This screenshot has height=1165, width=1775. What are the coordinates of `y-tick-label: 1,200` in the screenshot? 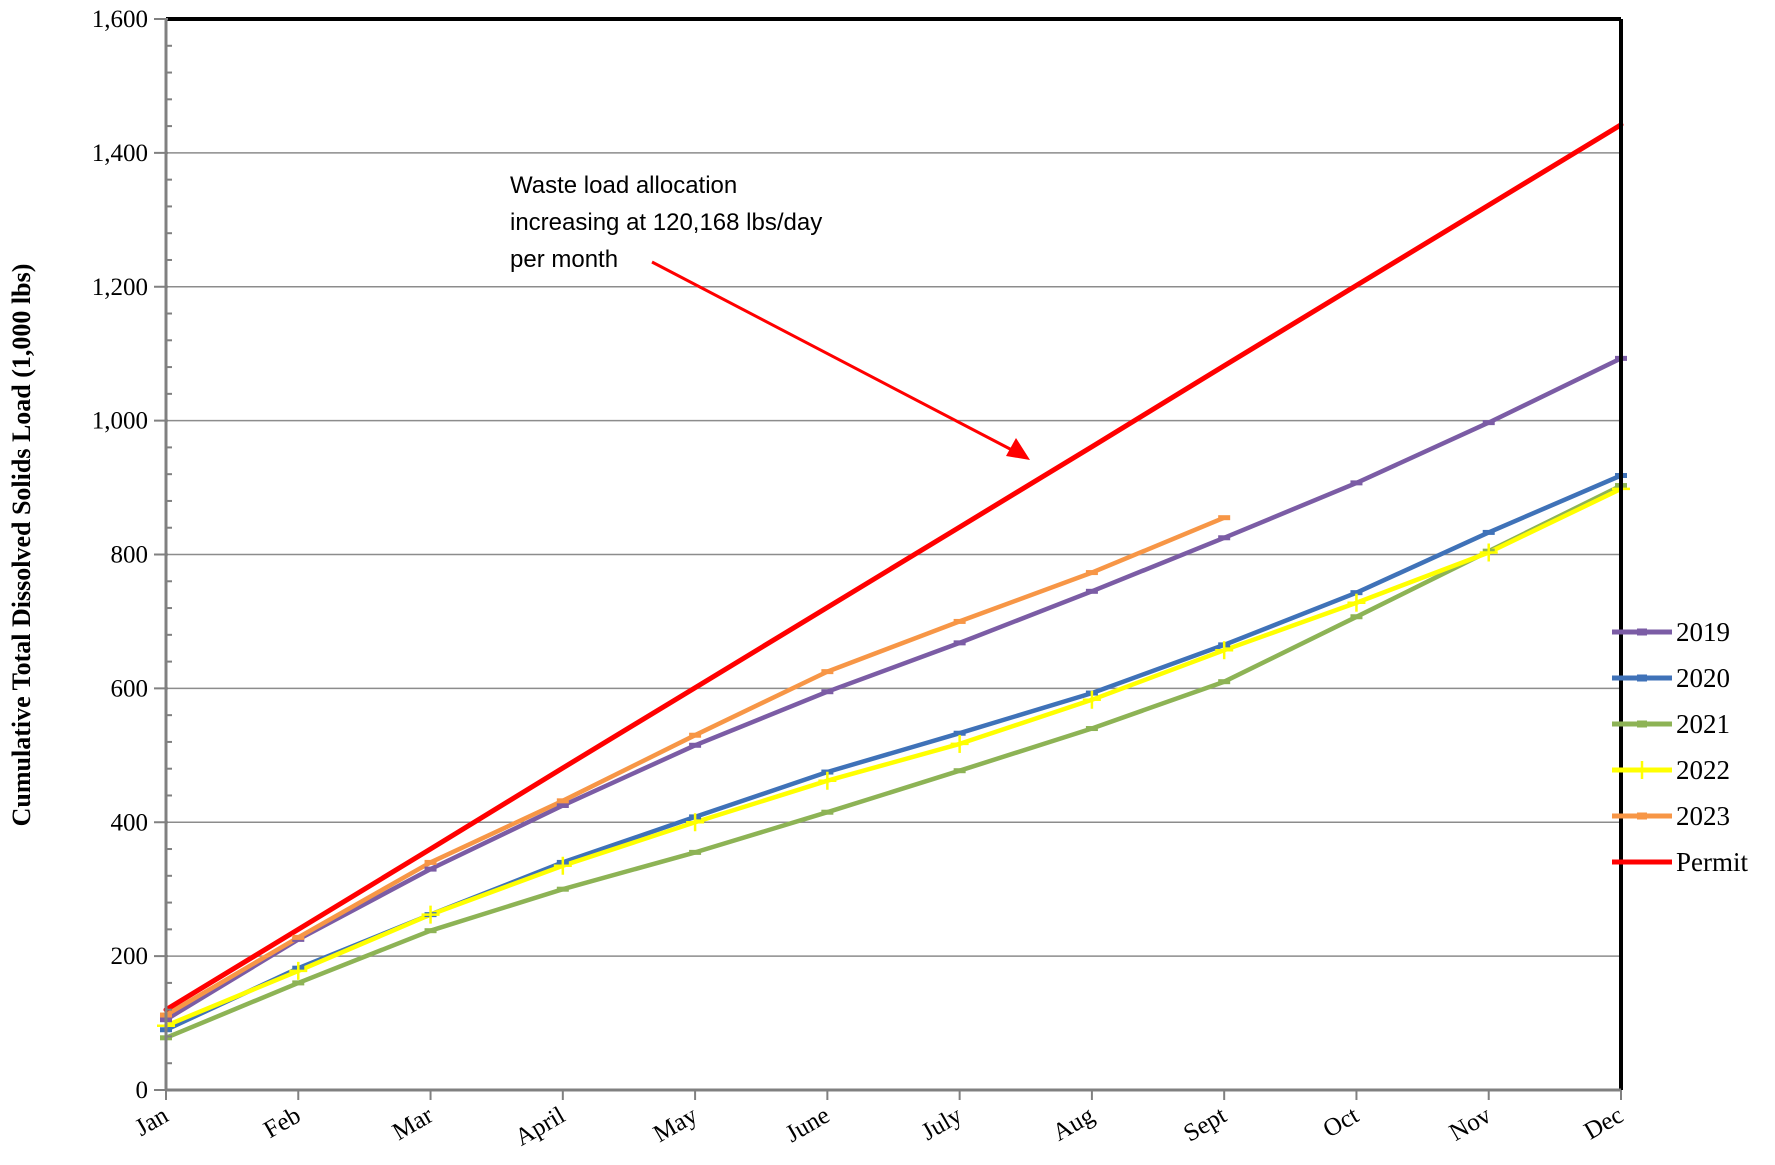 It's located at (120, 287).